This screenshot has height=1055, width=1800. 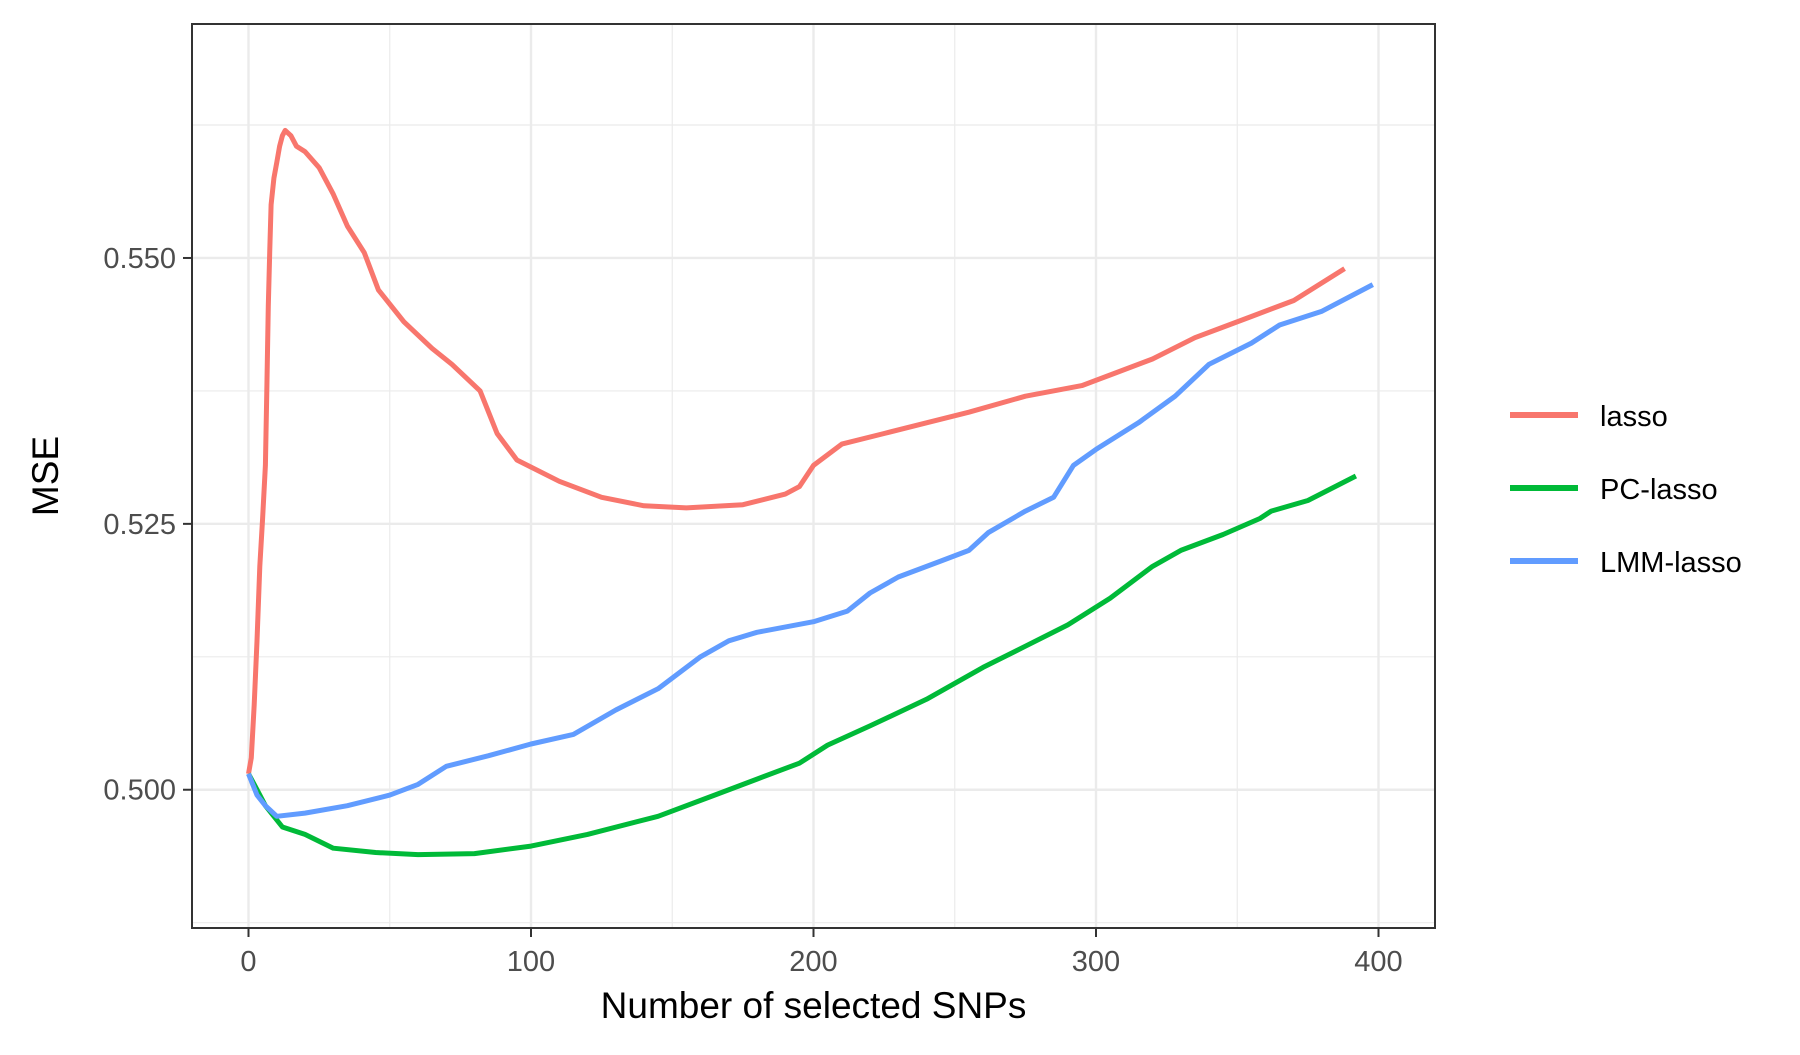 I want to click on x-axis-title: Number of selected SNPs, so click(x=814, y=1005).